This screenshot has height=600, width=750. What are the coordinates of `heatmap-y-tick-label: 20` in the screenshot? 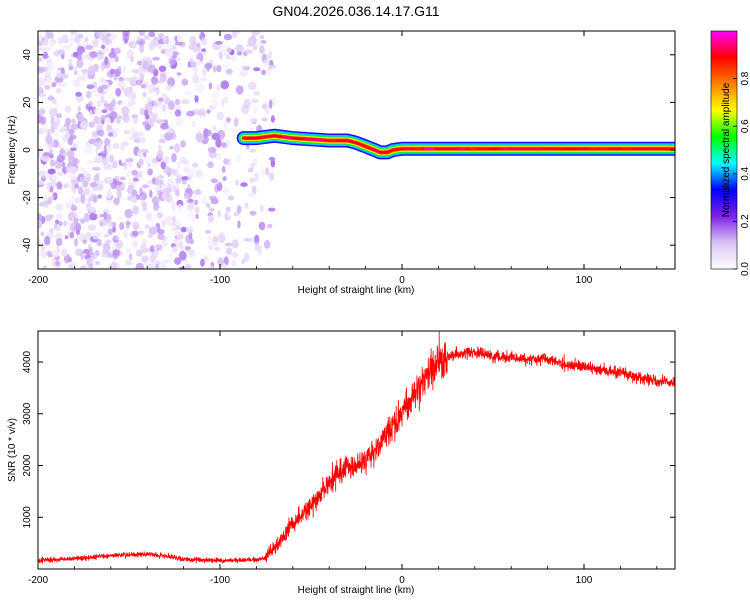 It's located at (27, 102).